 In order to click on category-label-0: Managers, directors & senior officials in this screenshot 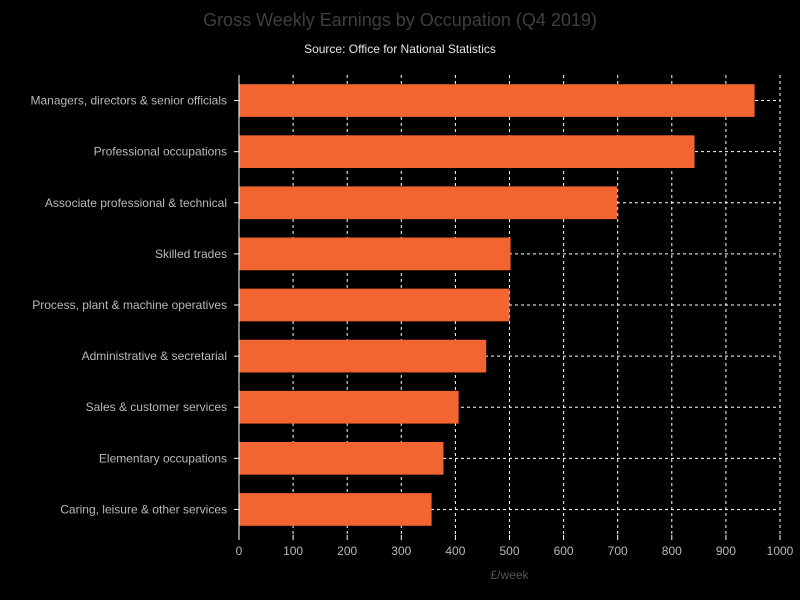, I will do `click(128, 101)`.